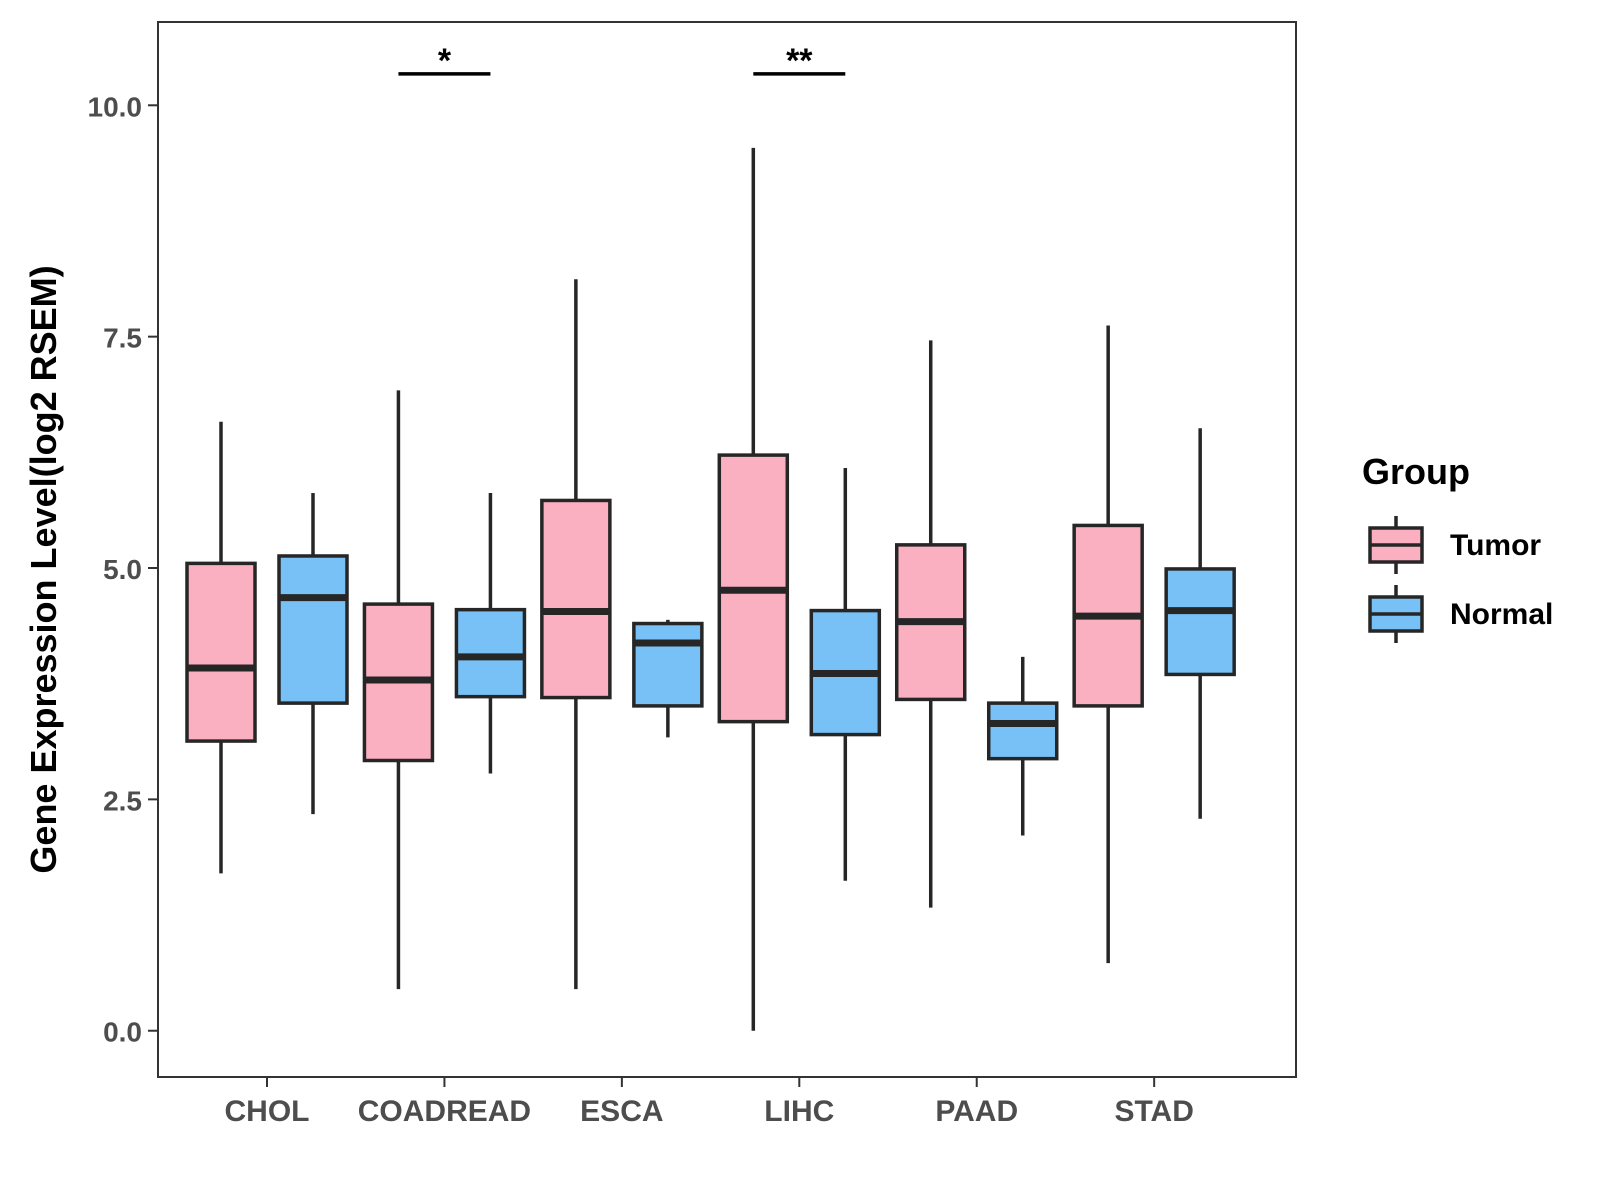 This screenshot has height=1200, width=1600. Describe the element at coordinates (709, 1102) in the screenshot. I see `x-axis: CHOL COADREAD ESCA LIHC PAAD STAD` at that location.